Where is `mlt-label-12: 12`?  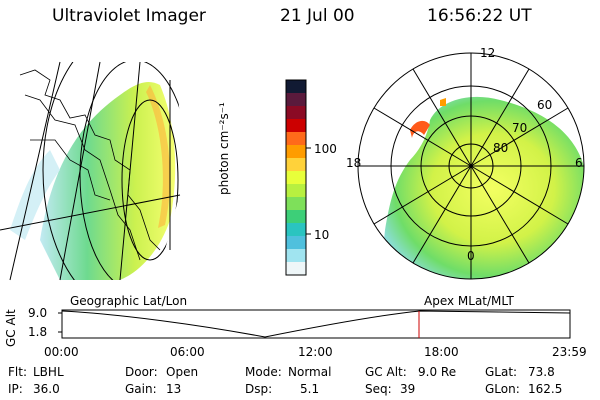 mlt-label-12: 12 is located at coordinates (488, 53).